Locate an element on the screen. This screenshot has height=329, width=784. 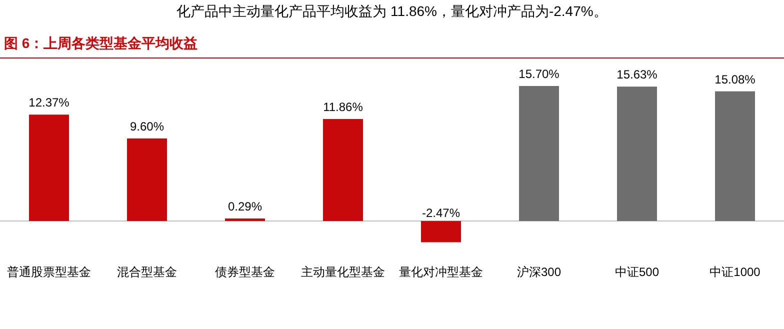
data-label: 0.29% is located at coordinates (245, 207).